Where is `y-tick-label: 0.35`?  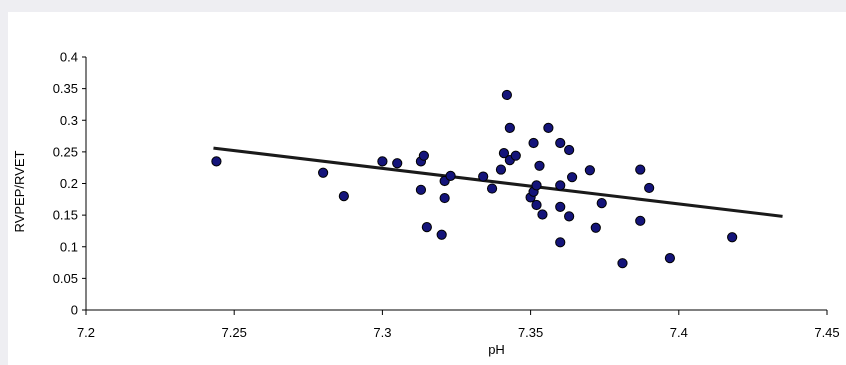 y-tick-label: 0.35 is located at coordinates (65, 88).